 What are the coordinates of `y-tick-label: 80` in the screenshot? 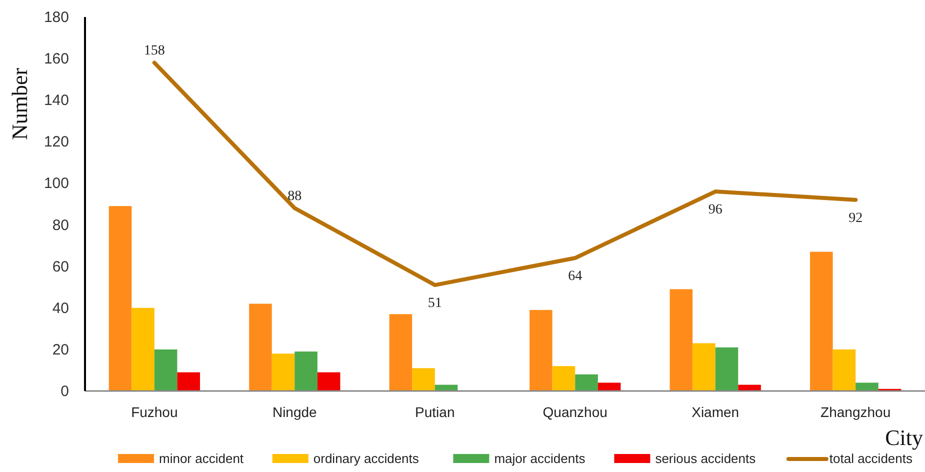 It's located at (60, 225).